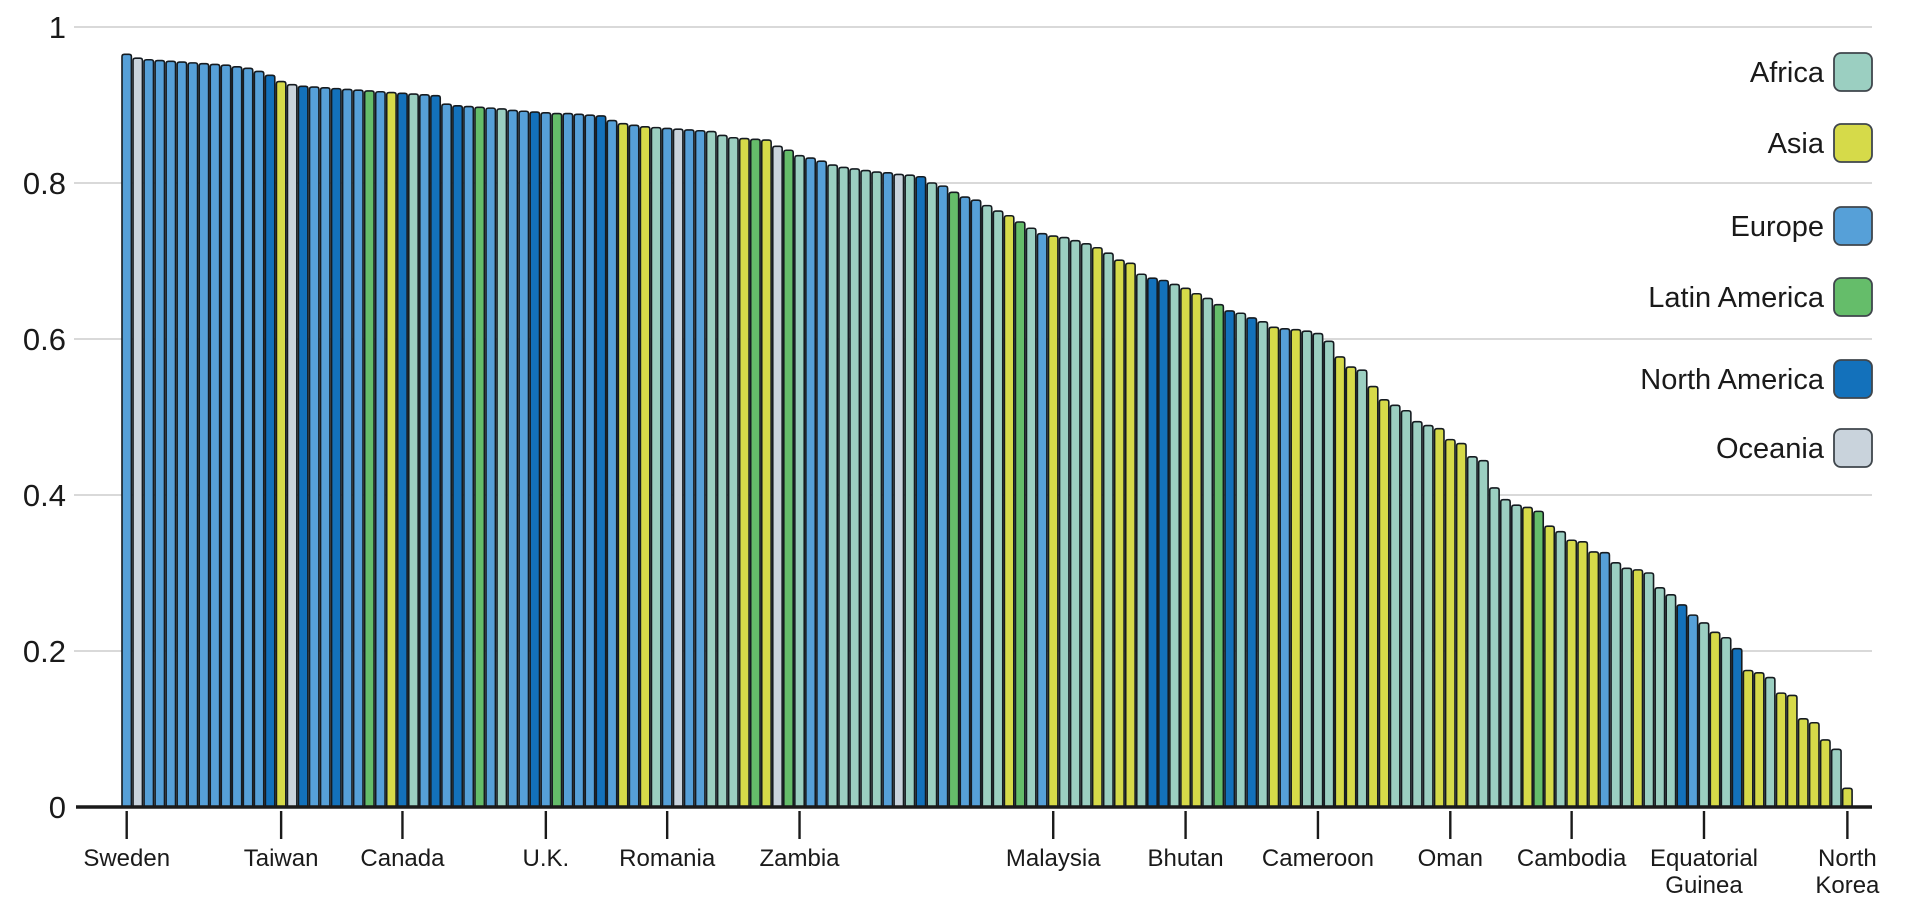 Image resolution: width=1920 pixels, height=899 pixels. What do you see at coordinates (1853, 448) in the screenshot?
I see `legend-swatch-oceania` at bounding box center [1853, 448].